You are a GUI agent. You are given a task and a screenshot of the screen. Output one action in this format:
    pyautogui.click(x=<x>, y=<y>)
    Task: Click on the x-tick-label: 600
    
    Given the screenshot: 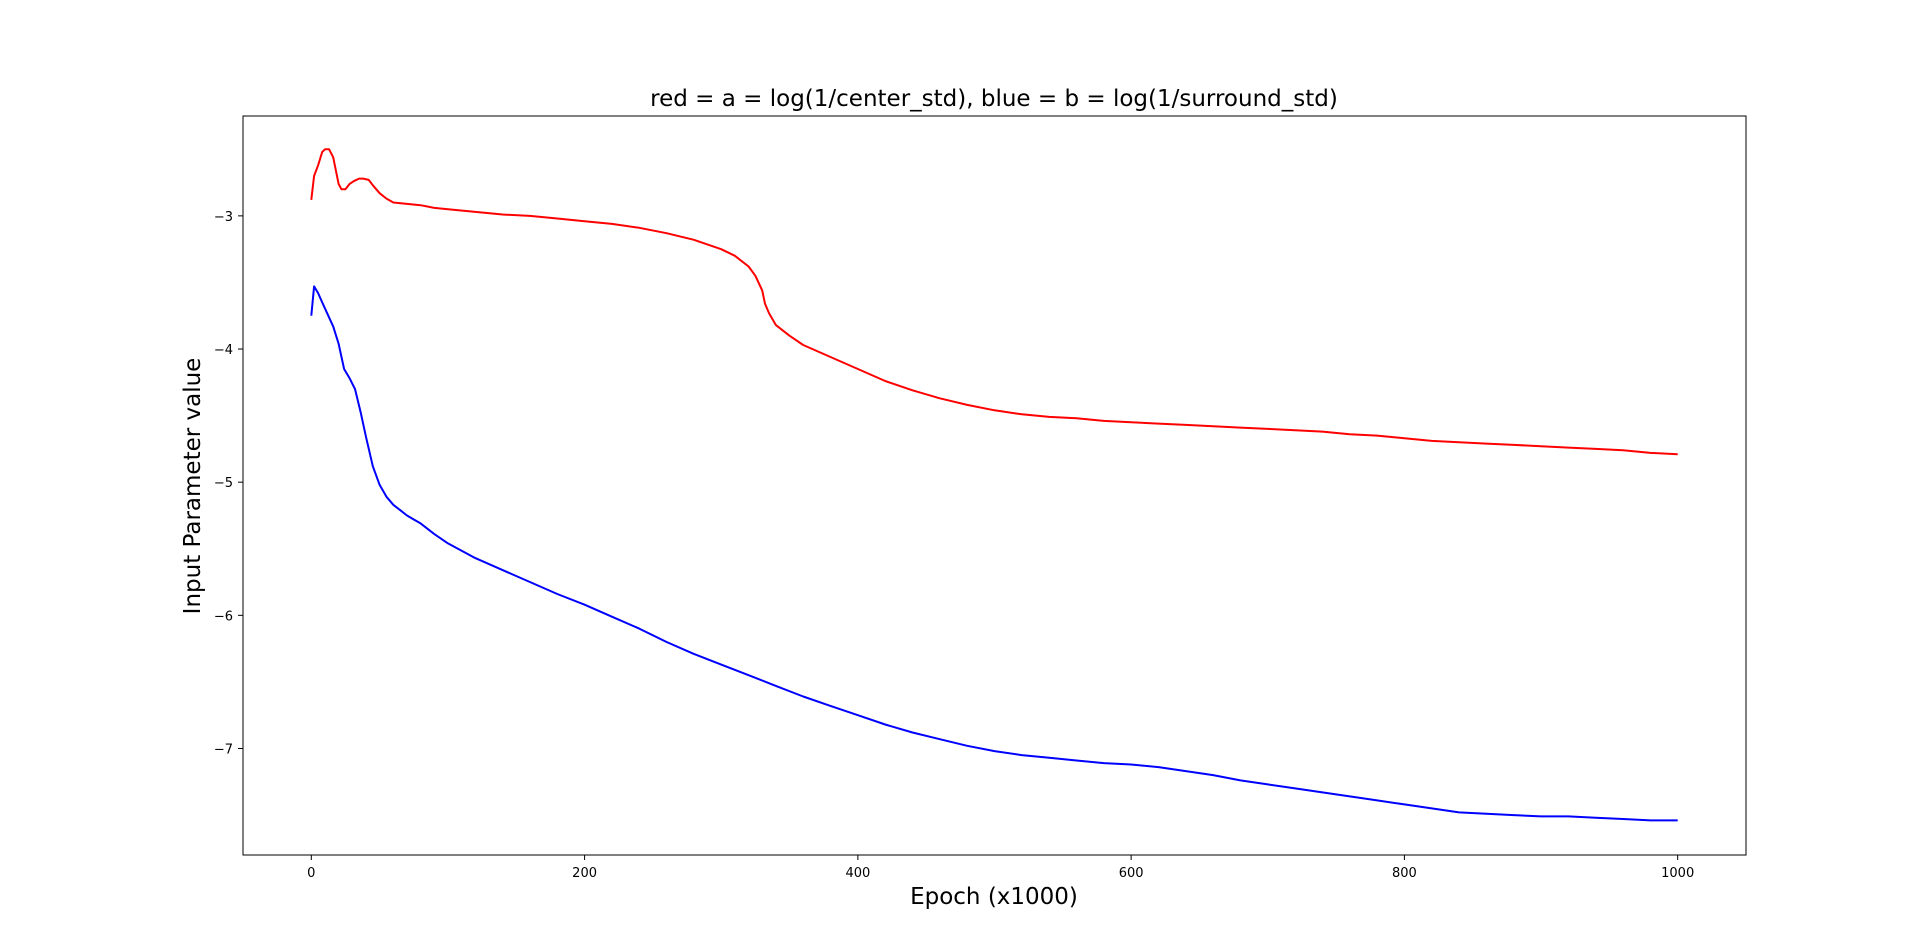 What is the action you would take?
    pyautogui.click(x=1131, y=873)
    